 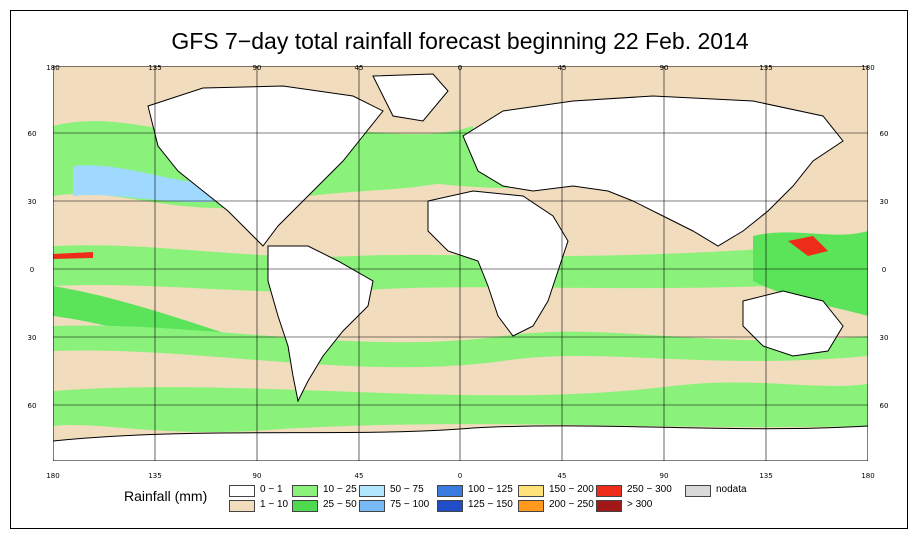 What do you see at coordinates (320, 324) in the screenshot?
I see `south-america` at bounding box center [320, 324].